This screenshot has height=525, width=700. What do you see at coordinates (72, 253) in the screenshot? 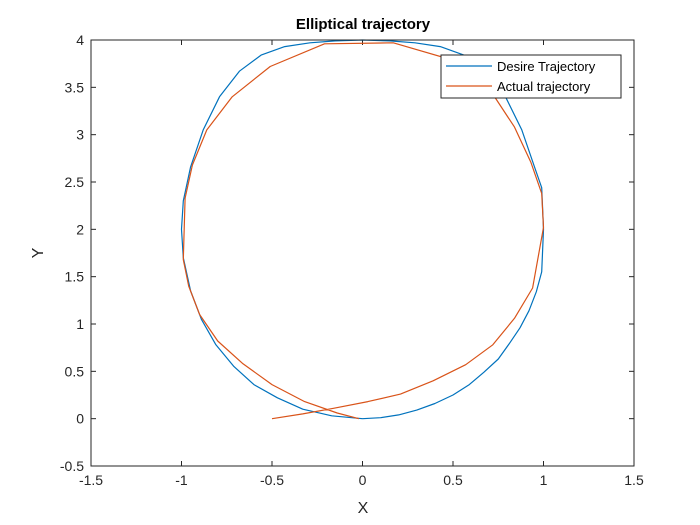
I see `y-tick-labels: -0.5 0 0.5 1 1.5 2 2.5 3 3.5 4` at bounding box center [72, 253].